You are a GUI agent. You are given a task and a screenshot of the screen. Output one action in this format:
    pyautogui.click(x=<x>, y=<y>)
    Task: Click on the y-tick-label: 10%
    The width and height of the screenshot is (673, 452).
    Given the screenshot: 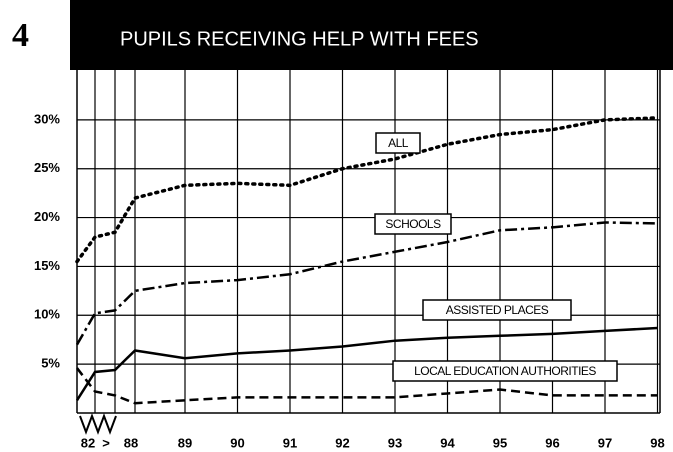 What is the action you would take?
    pyautogui.click(x=47, y=314)
    